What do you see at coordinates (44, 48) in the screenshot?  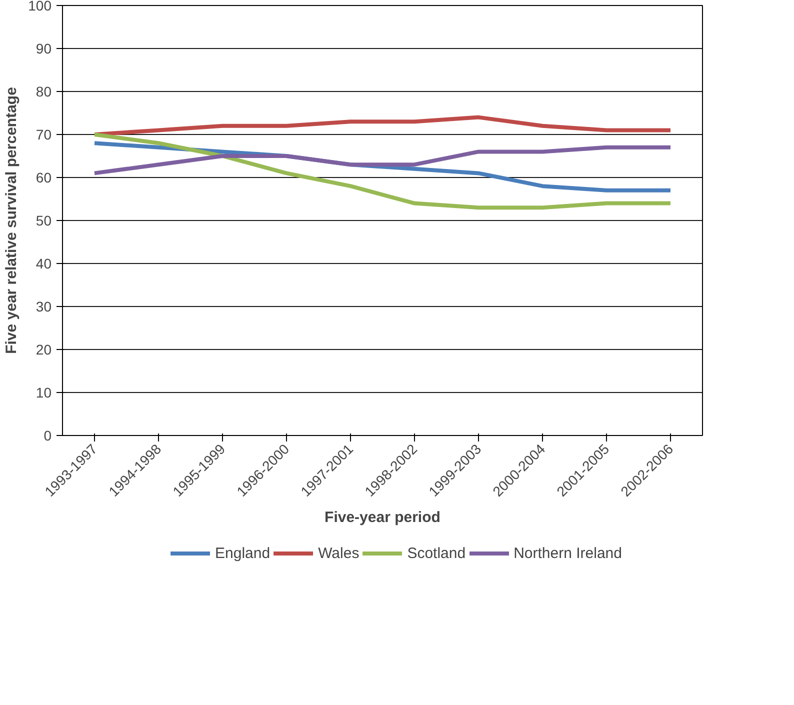 I see `y-tick-label: 90` at bounding box center [44, 48].